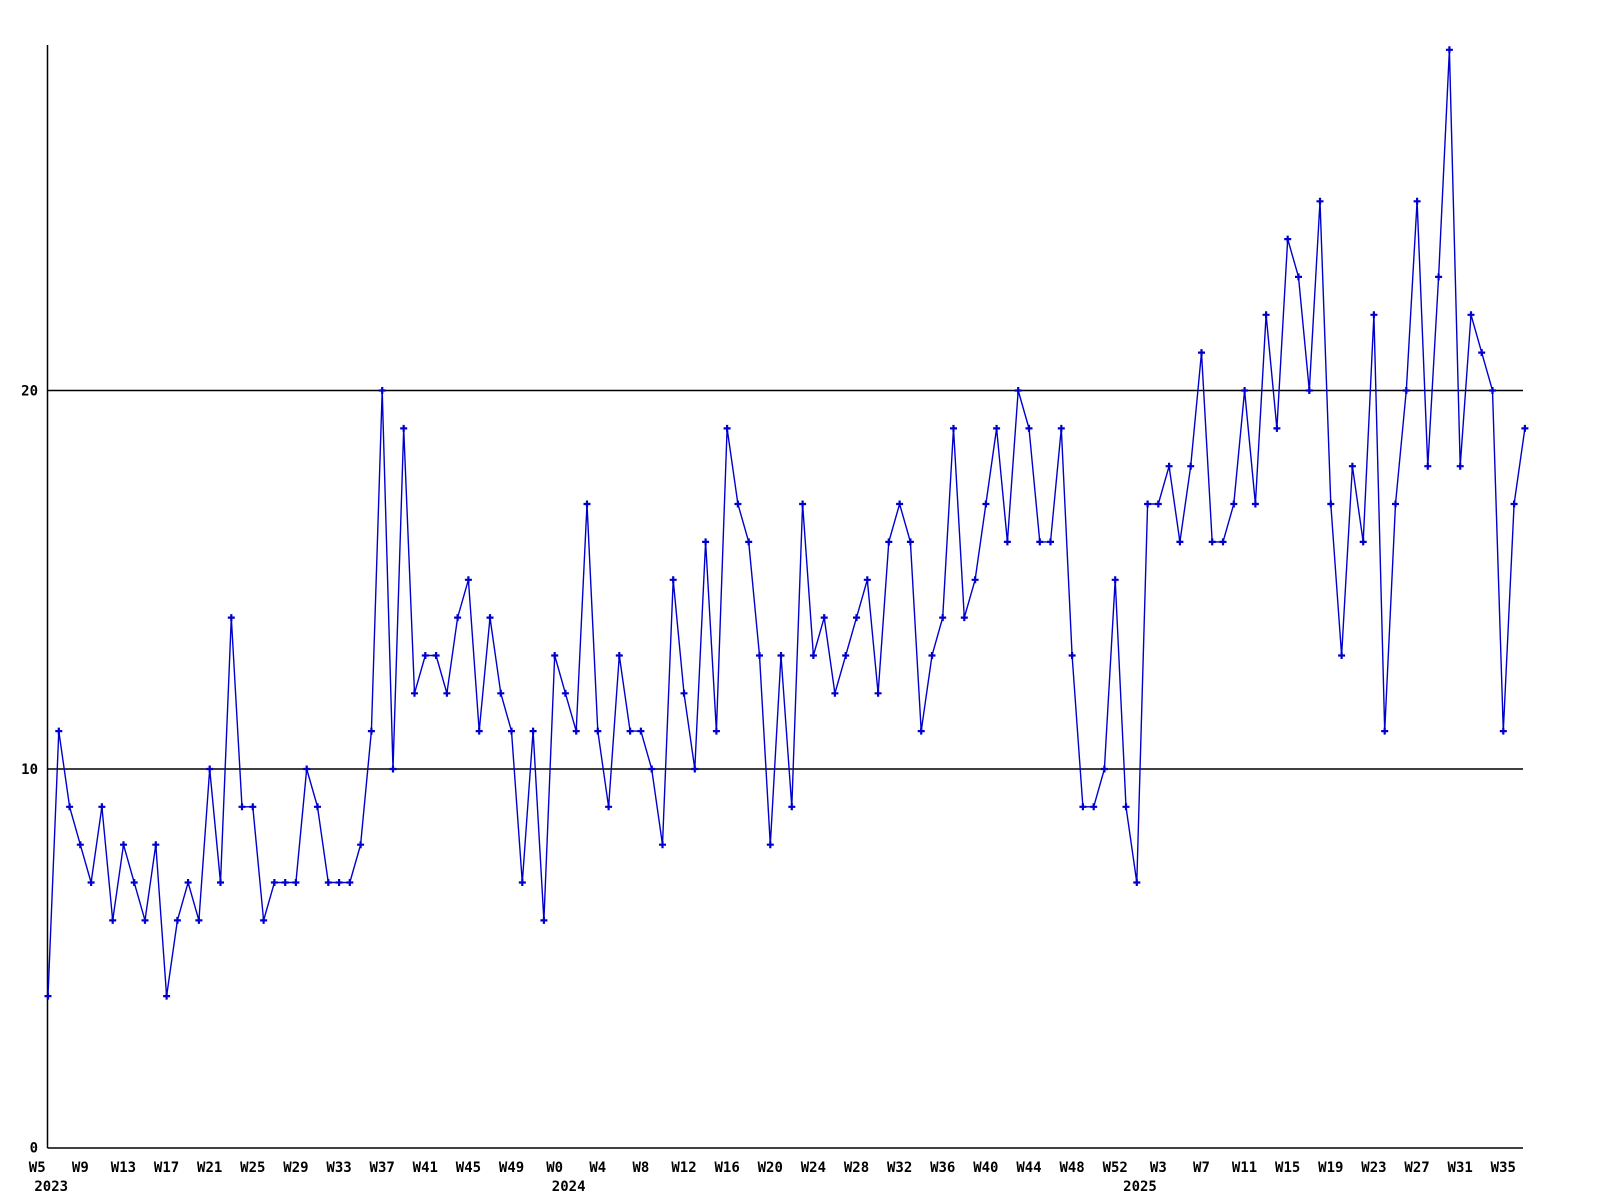 The image size is (1600, 1200). Describe the element at coordinates (123, 1168) in the screenshot. I see `x-tick-label-W13: W13` at that location.